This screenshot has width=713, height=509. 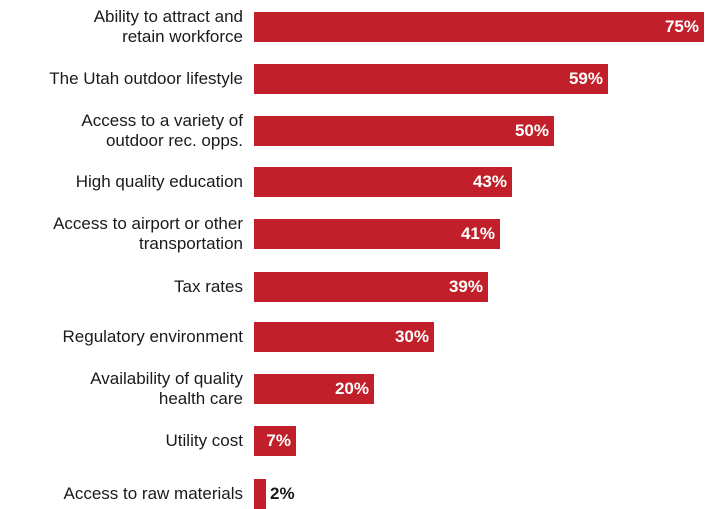 I want to click on data-label: 41%, so click(x=477, y=233).